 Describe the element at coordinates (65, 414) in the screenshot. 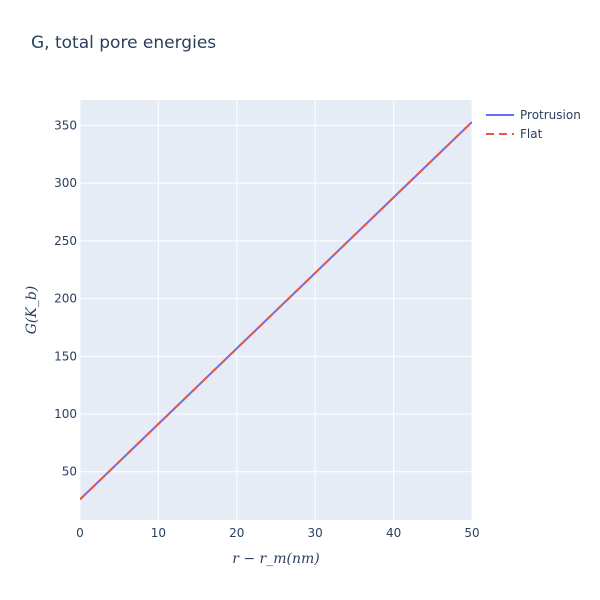

I see `y-tick-label: 100` at that location.